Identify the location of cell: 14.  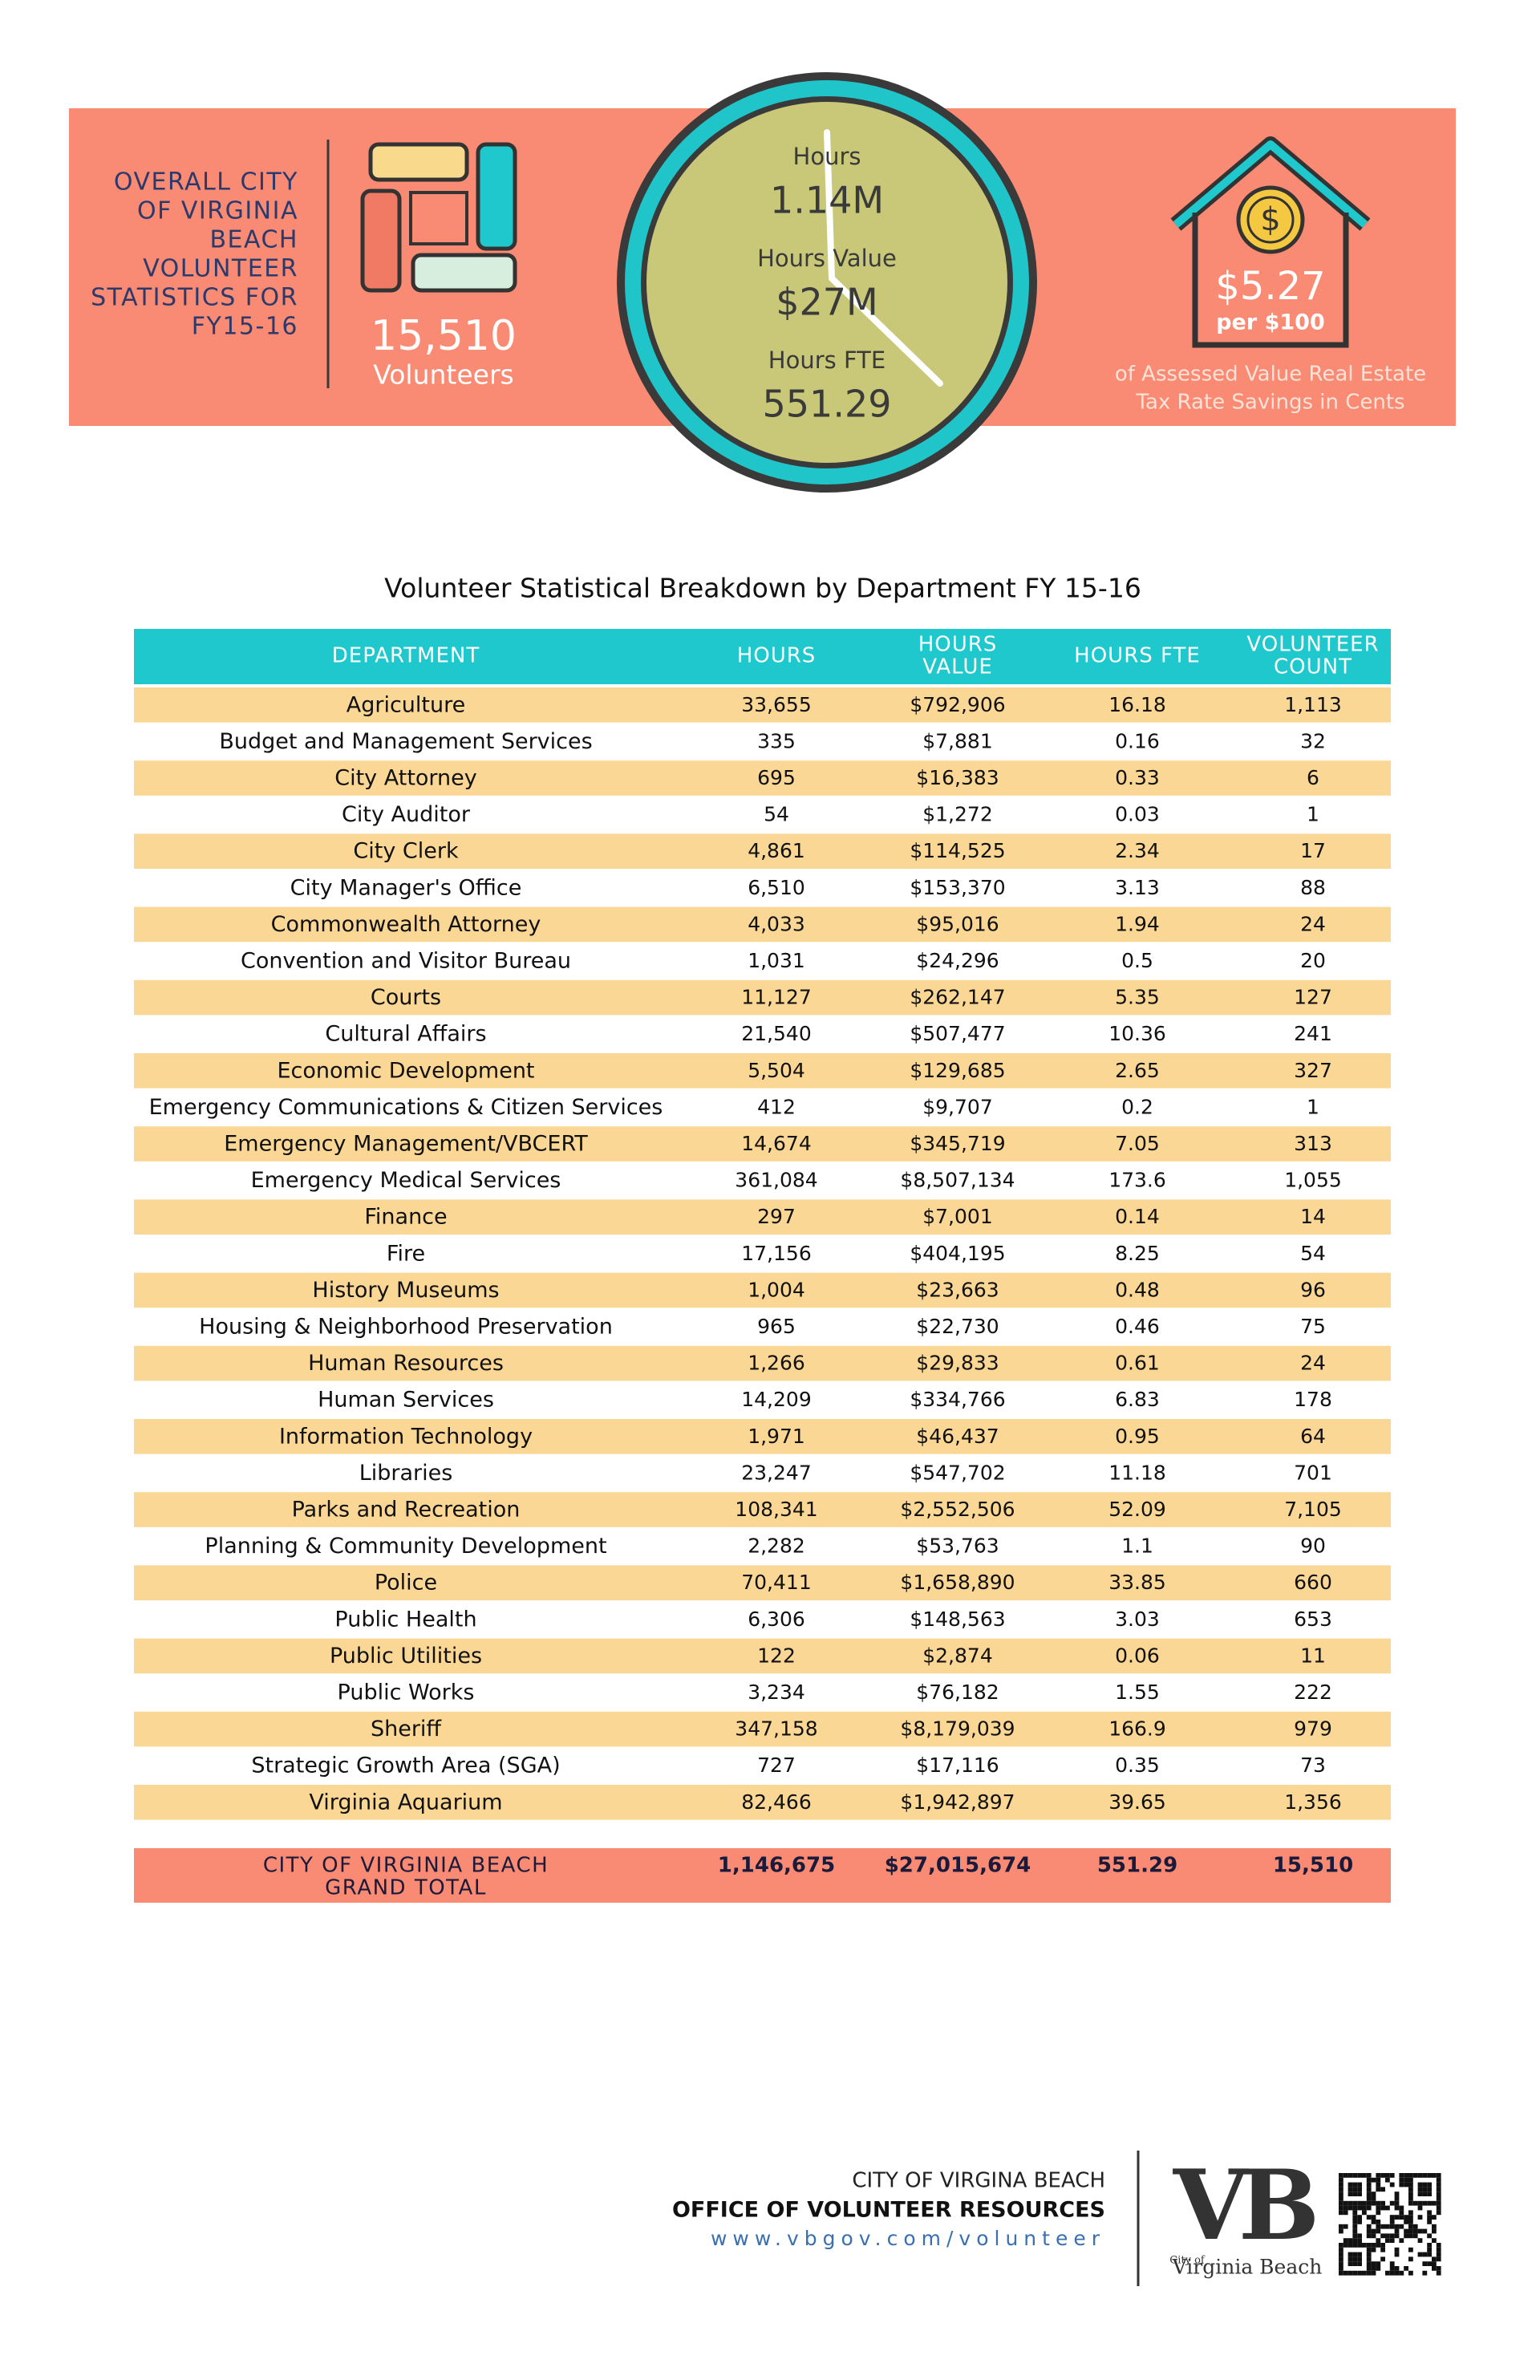
(1313, 1216).